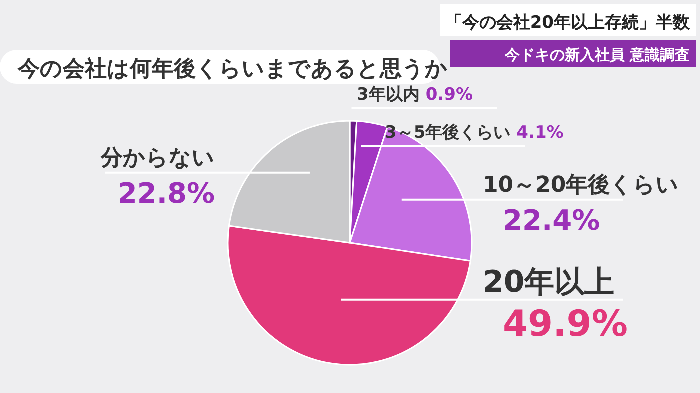 This screenshot has width=700, height=393. Describe the element at coordinates (448, 133) in the screenshot. I see `slice-label: 3～5年後くらい` at that location.